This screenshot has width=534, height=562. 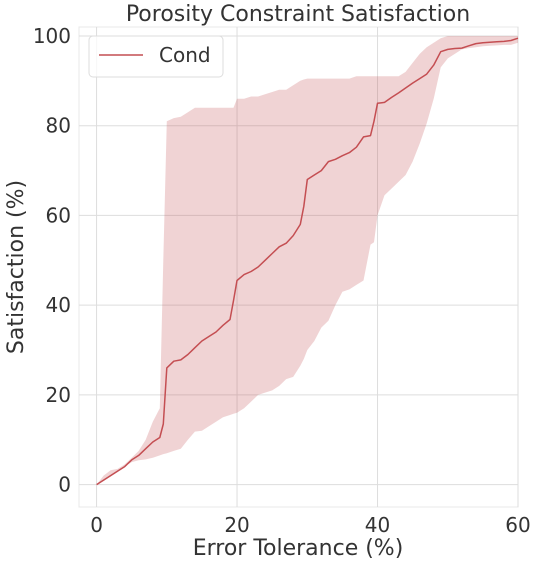 What do you see at coordinates (185, 55) in the screenshot?
I see `legend-label-cond: Cond` at bounding box center [185, 55].